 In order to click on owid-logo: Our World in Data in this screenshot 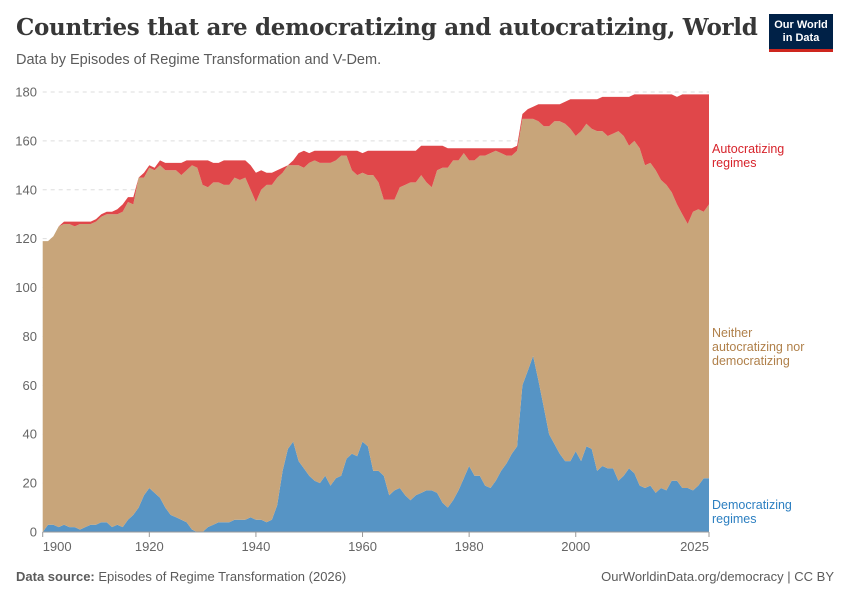, I will do `click(801, 33)`.